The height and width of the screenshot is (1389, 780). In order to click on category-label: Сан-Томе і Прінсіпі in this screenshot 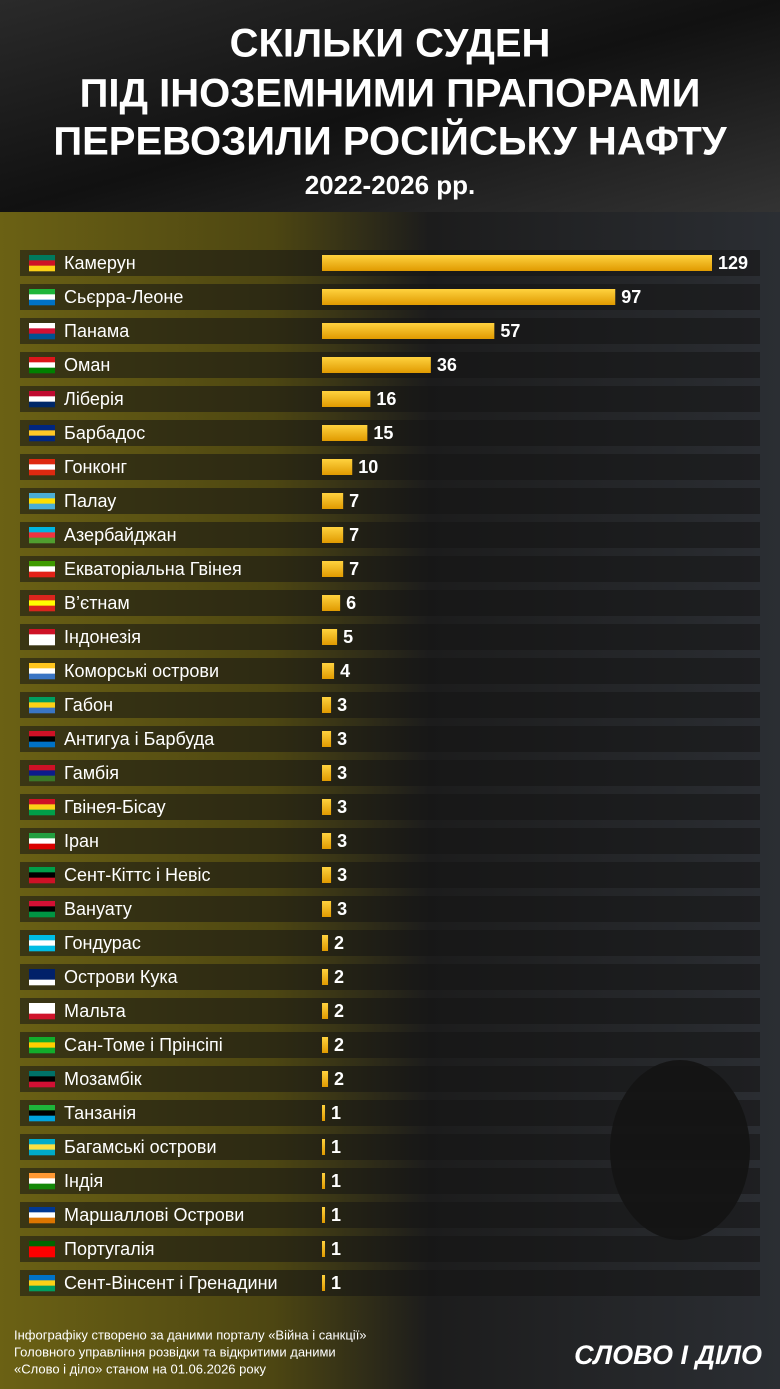, I will do `click(143, 1045)`.